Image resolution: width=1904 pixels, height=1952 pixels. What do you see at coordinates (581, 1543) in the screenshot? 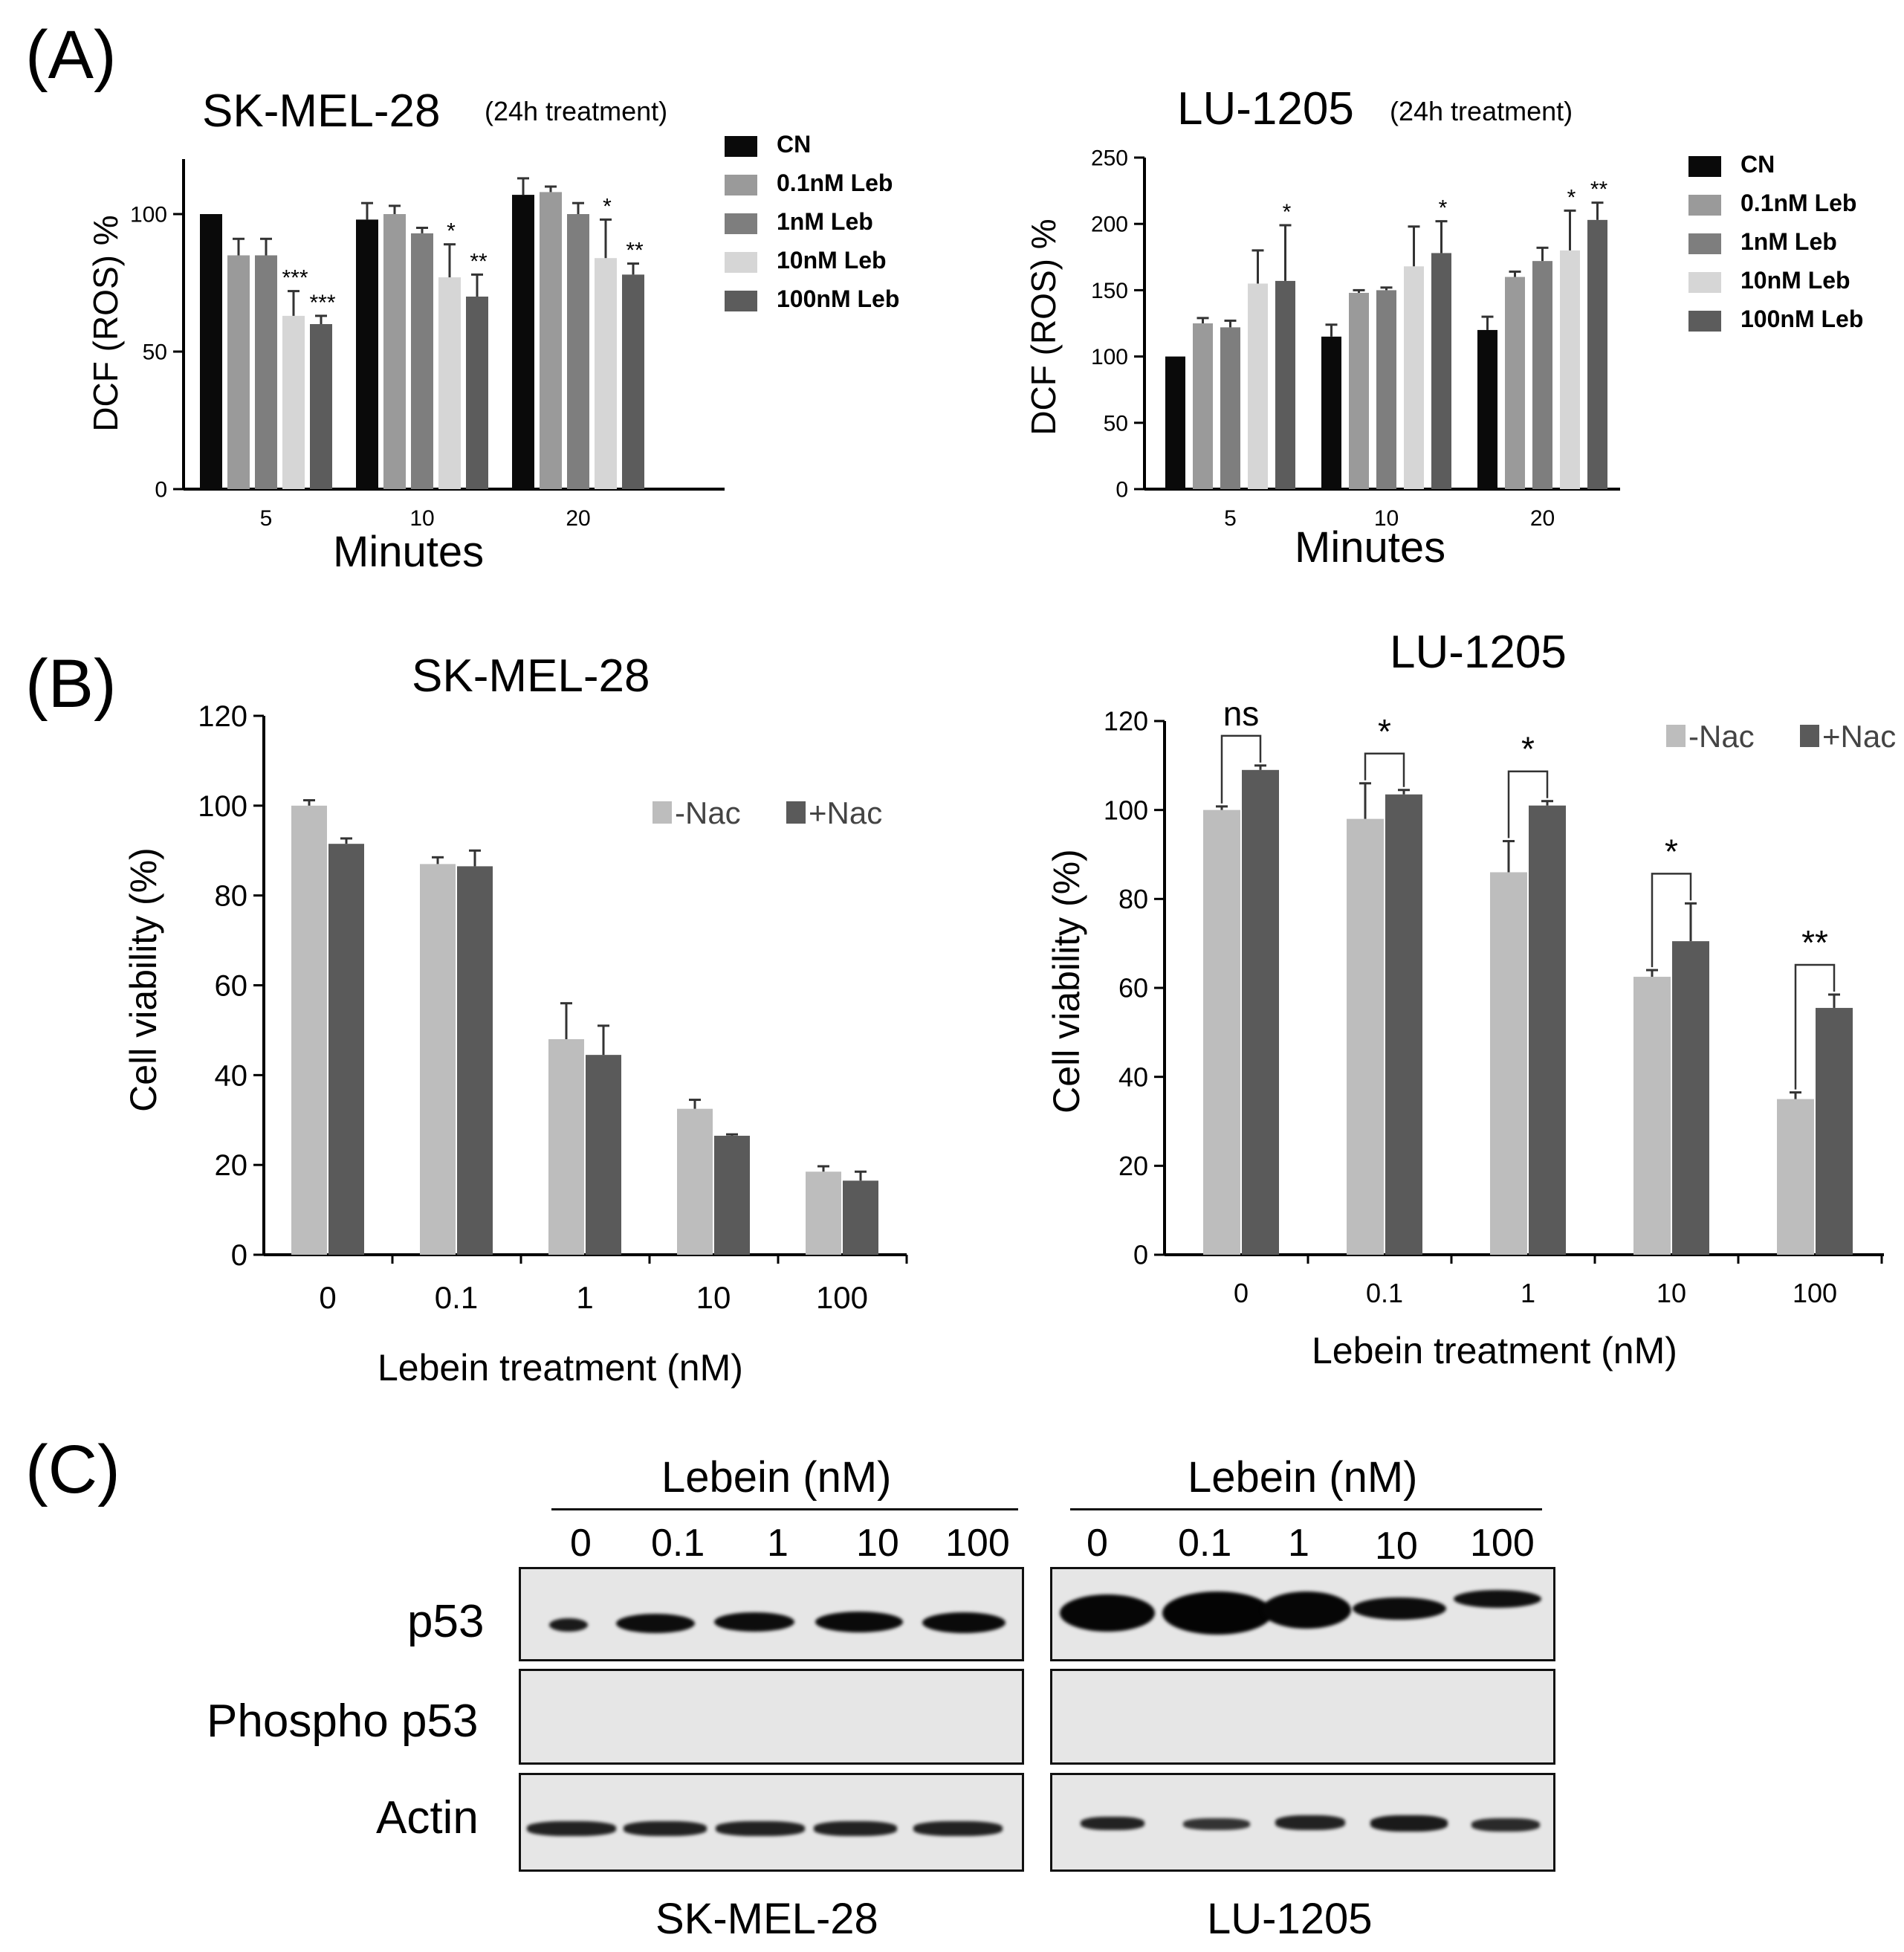
I see `dose-label: 0` at bounding box center [581, 1543].